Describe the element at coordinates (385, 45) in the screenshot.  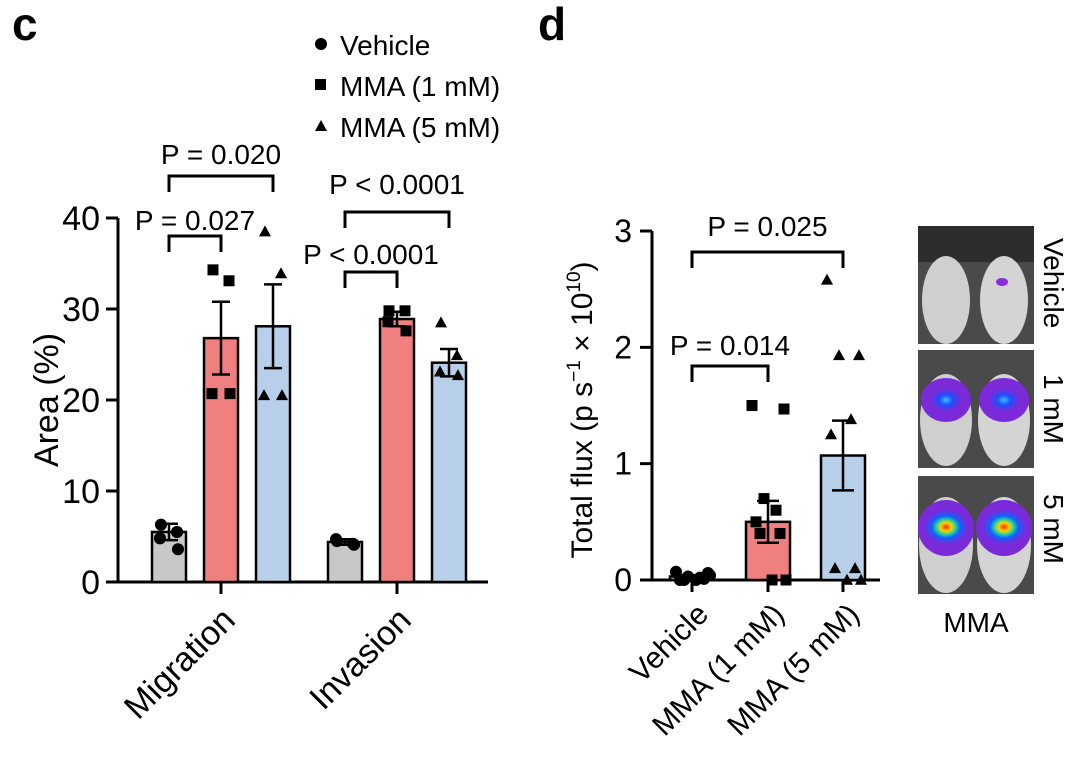
I see `legend-label-vehicle: Vehicle` at that location.